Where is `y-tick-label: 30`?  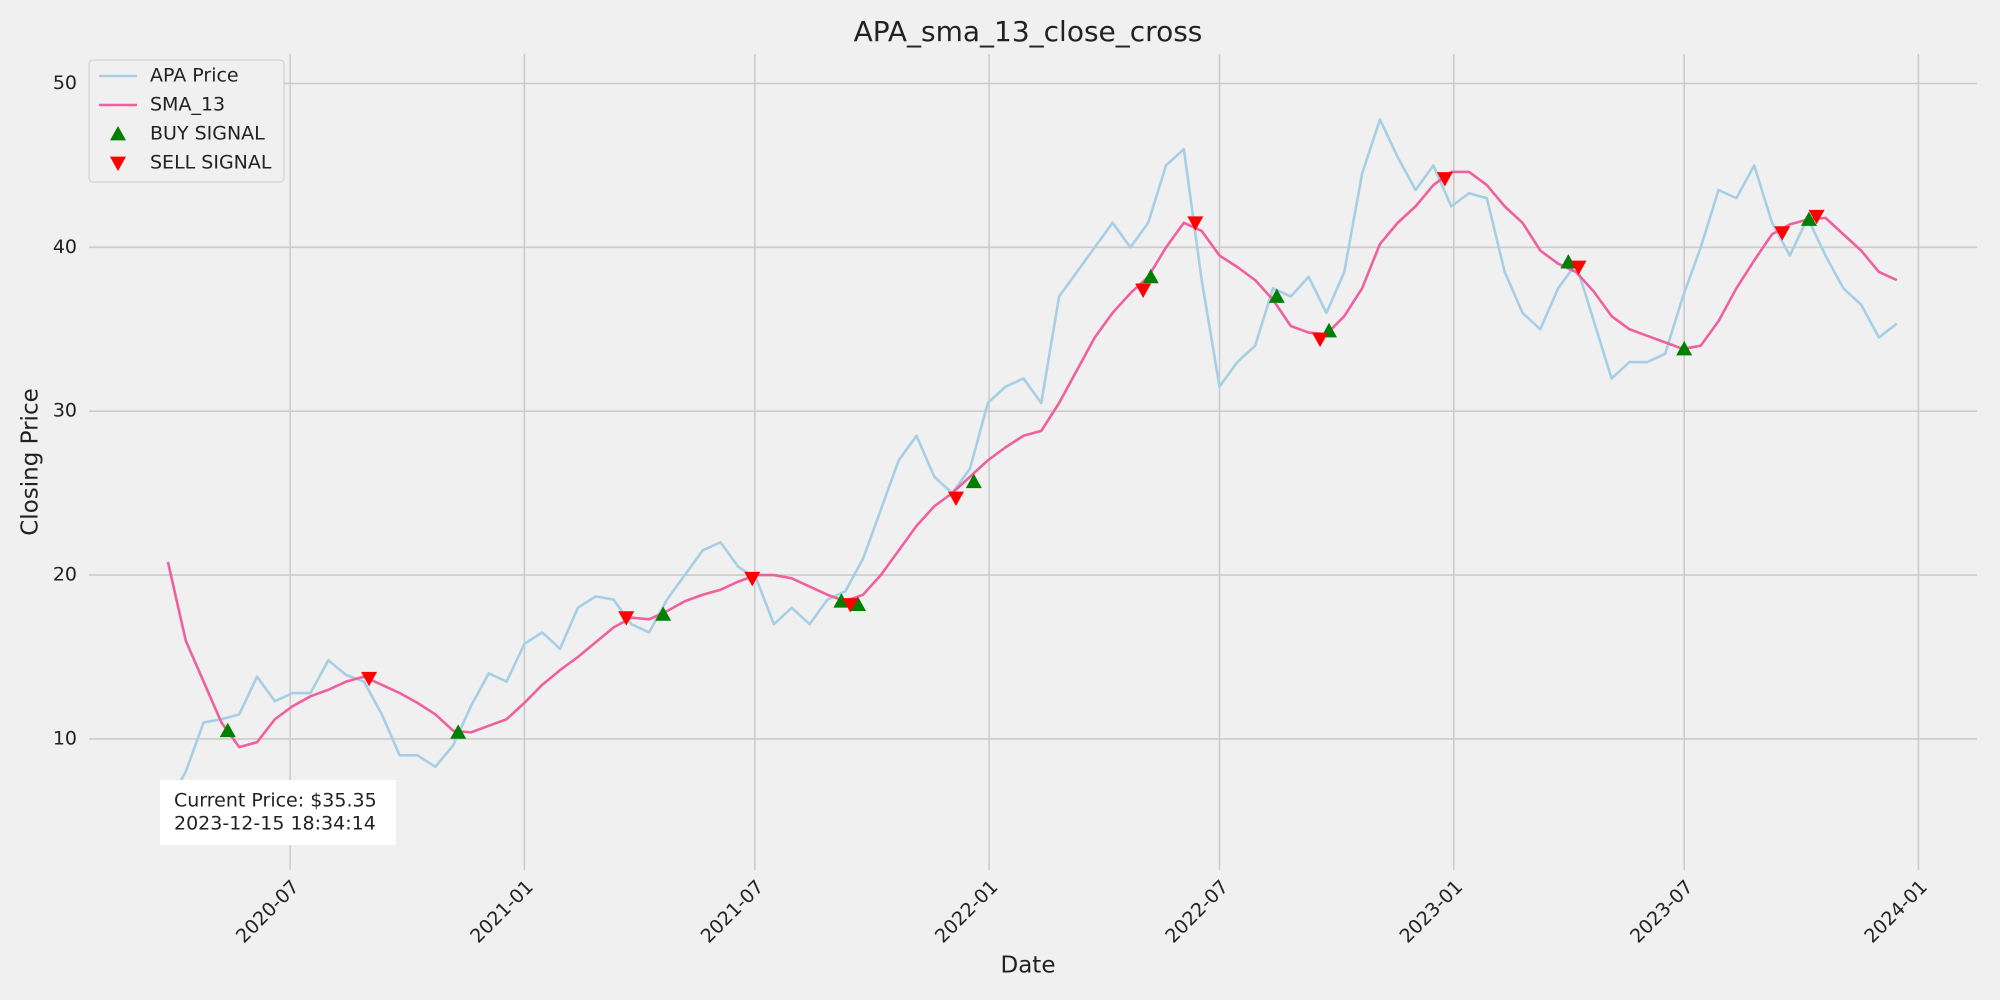 y-tick-label: 30 is located at coordinates (65, 411).